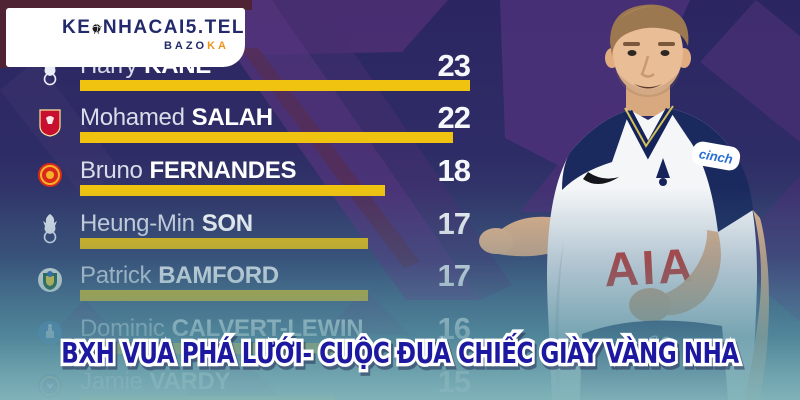 The image size is (800, 400). I want to click on leicester-city-badge-icon, so click(50, 386).